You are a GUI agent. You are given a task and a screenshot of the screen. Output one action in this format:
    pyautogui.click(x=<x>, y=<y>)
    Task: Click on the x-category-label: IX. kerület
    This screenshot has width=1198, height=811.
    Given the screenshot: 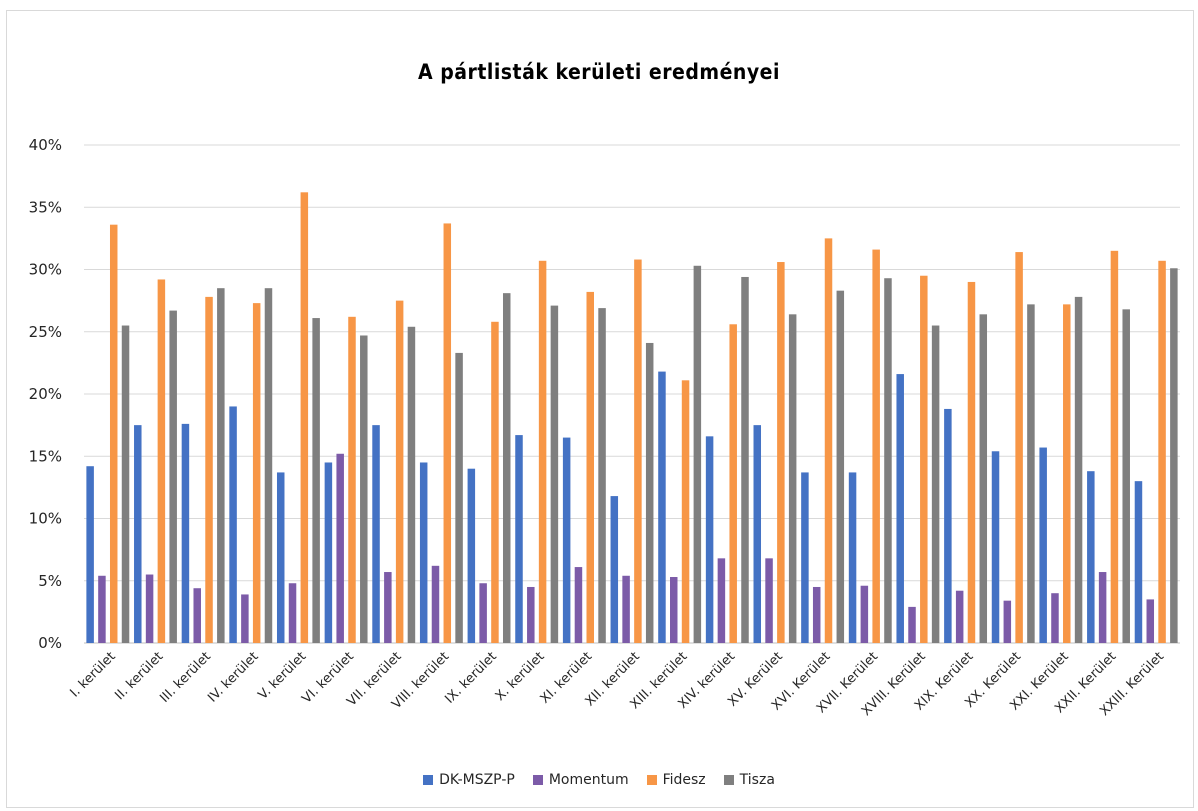 What is the action you would take?
    pyautogui.click(x=471, y=678)
    